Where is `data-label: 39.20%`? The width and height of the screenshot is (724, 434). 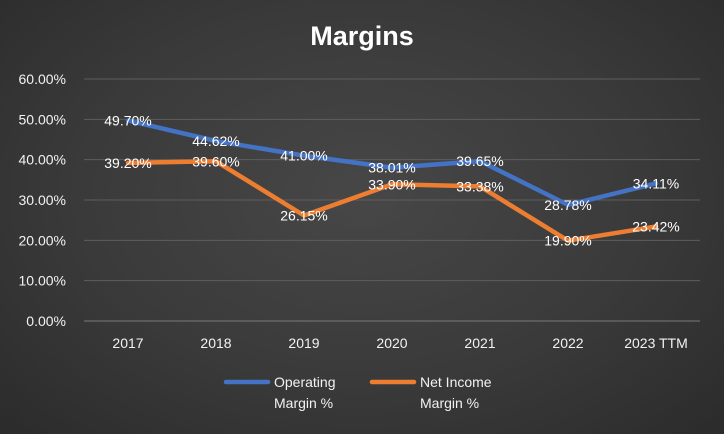 data-label: 39.20% is located at coordinates (127, 163).